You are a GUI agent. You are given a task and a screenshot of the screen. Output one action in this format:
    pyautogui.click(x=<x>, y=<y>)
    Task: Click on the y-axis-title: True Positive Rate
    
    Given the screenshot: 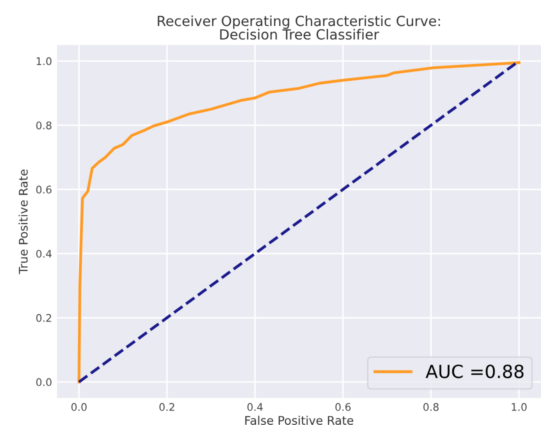 What is the action you would take?
    pyautogui.click(x=23, y=222)
    